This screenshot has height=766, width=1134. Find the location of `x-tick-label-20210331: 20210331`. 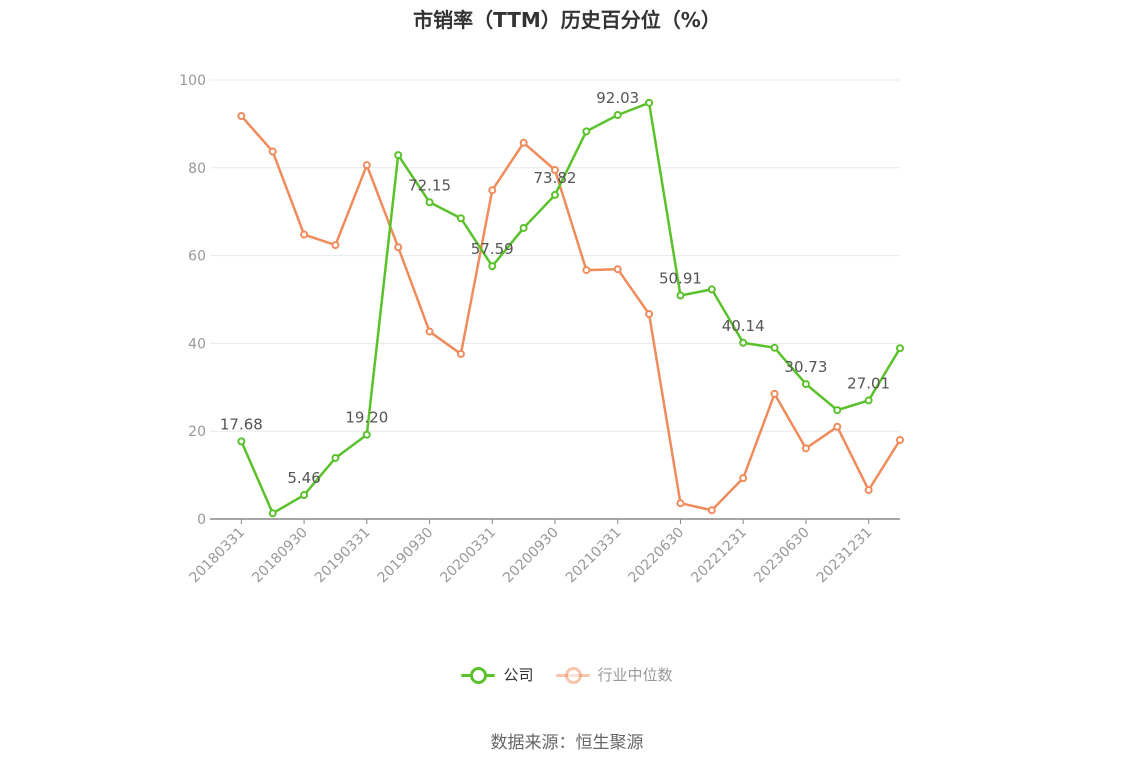

x-tick-label-20210331: 20210331 is located at coordinates (594, 556).